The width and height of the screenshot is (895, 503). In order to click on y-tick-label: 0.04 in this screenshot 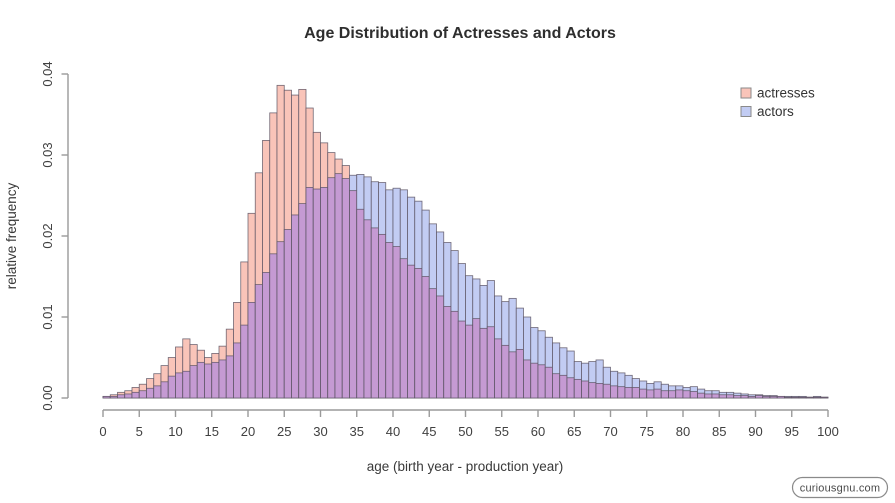, I will do `click(47, 73)`.